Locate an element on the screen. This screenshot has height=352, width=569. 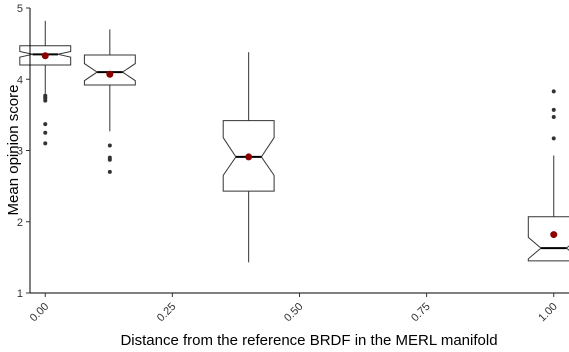
y-tick-label: 1 is located at coordinates (20, 294).